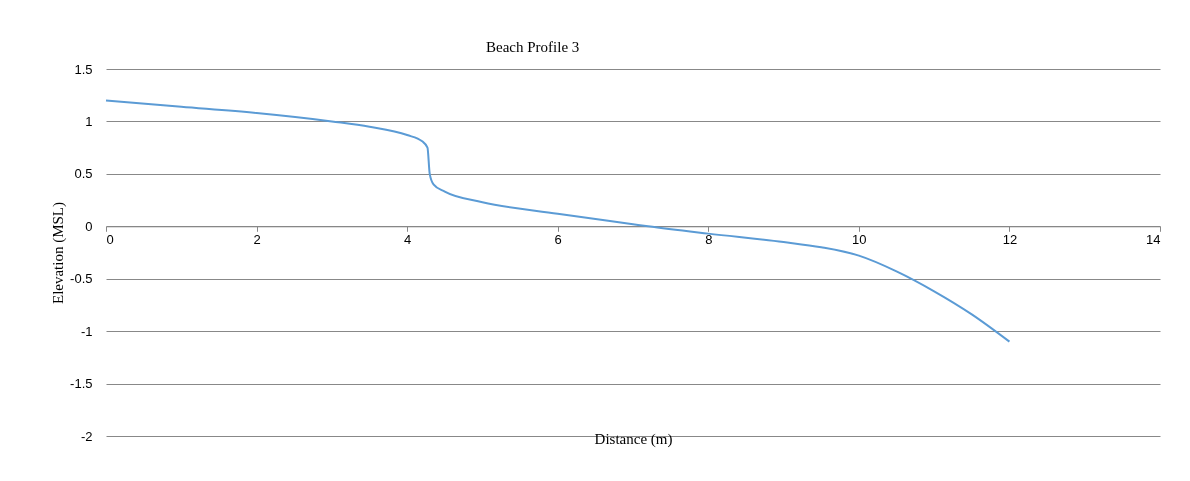 Image resolution: width=1190 pixels, height=481 pixels. What do you see at coordinates (1153, 239) in the screenshot?
I see `x-tick-label: 14` at bounding box center [1153, 239].